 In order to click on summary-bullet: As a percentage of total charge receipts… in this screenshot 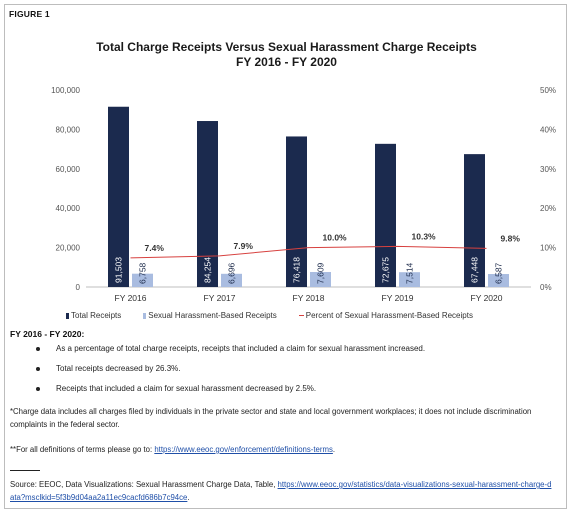, I will do `click(230, 354)`.